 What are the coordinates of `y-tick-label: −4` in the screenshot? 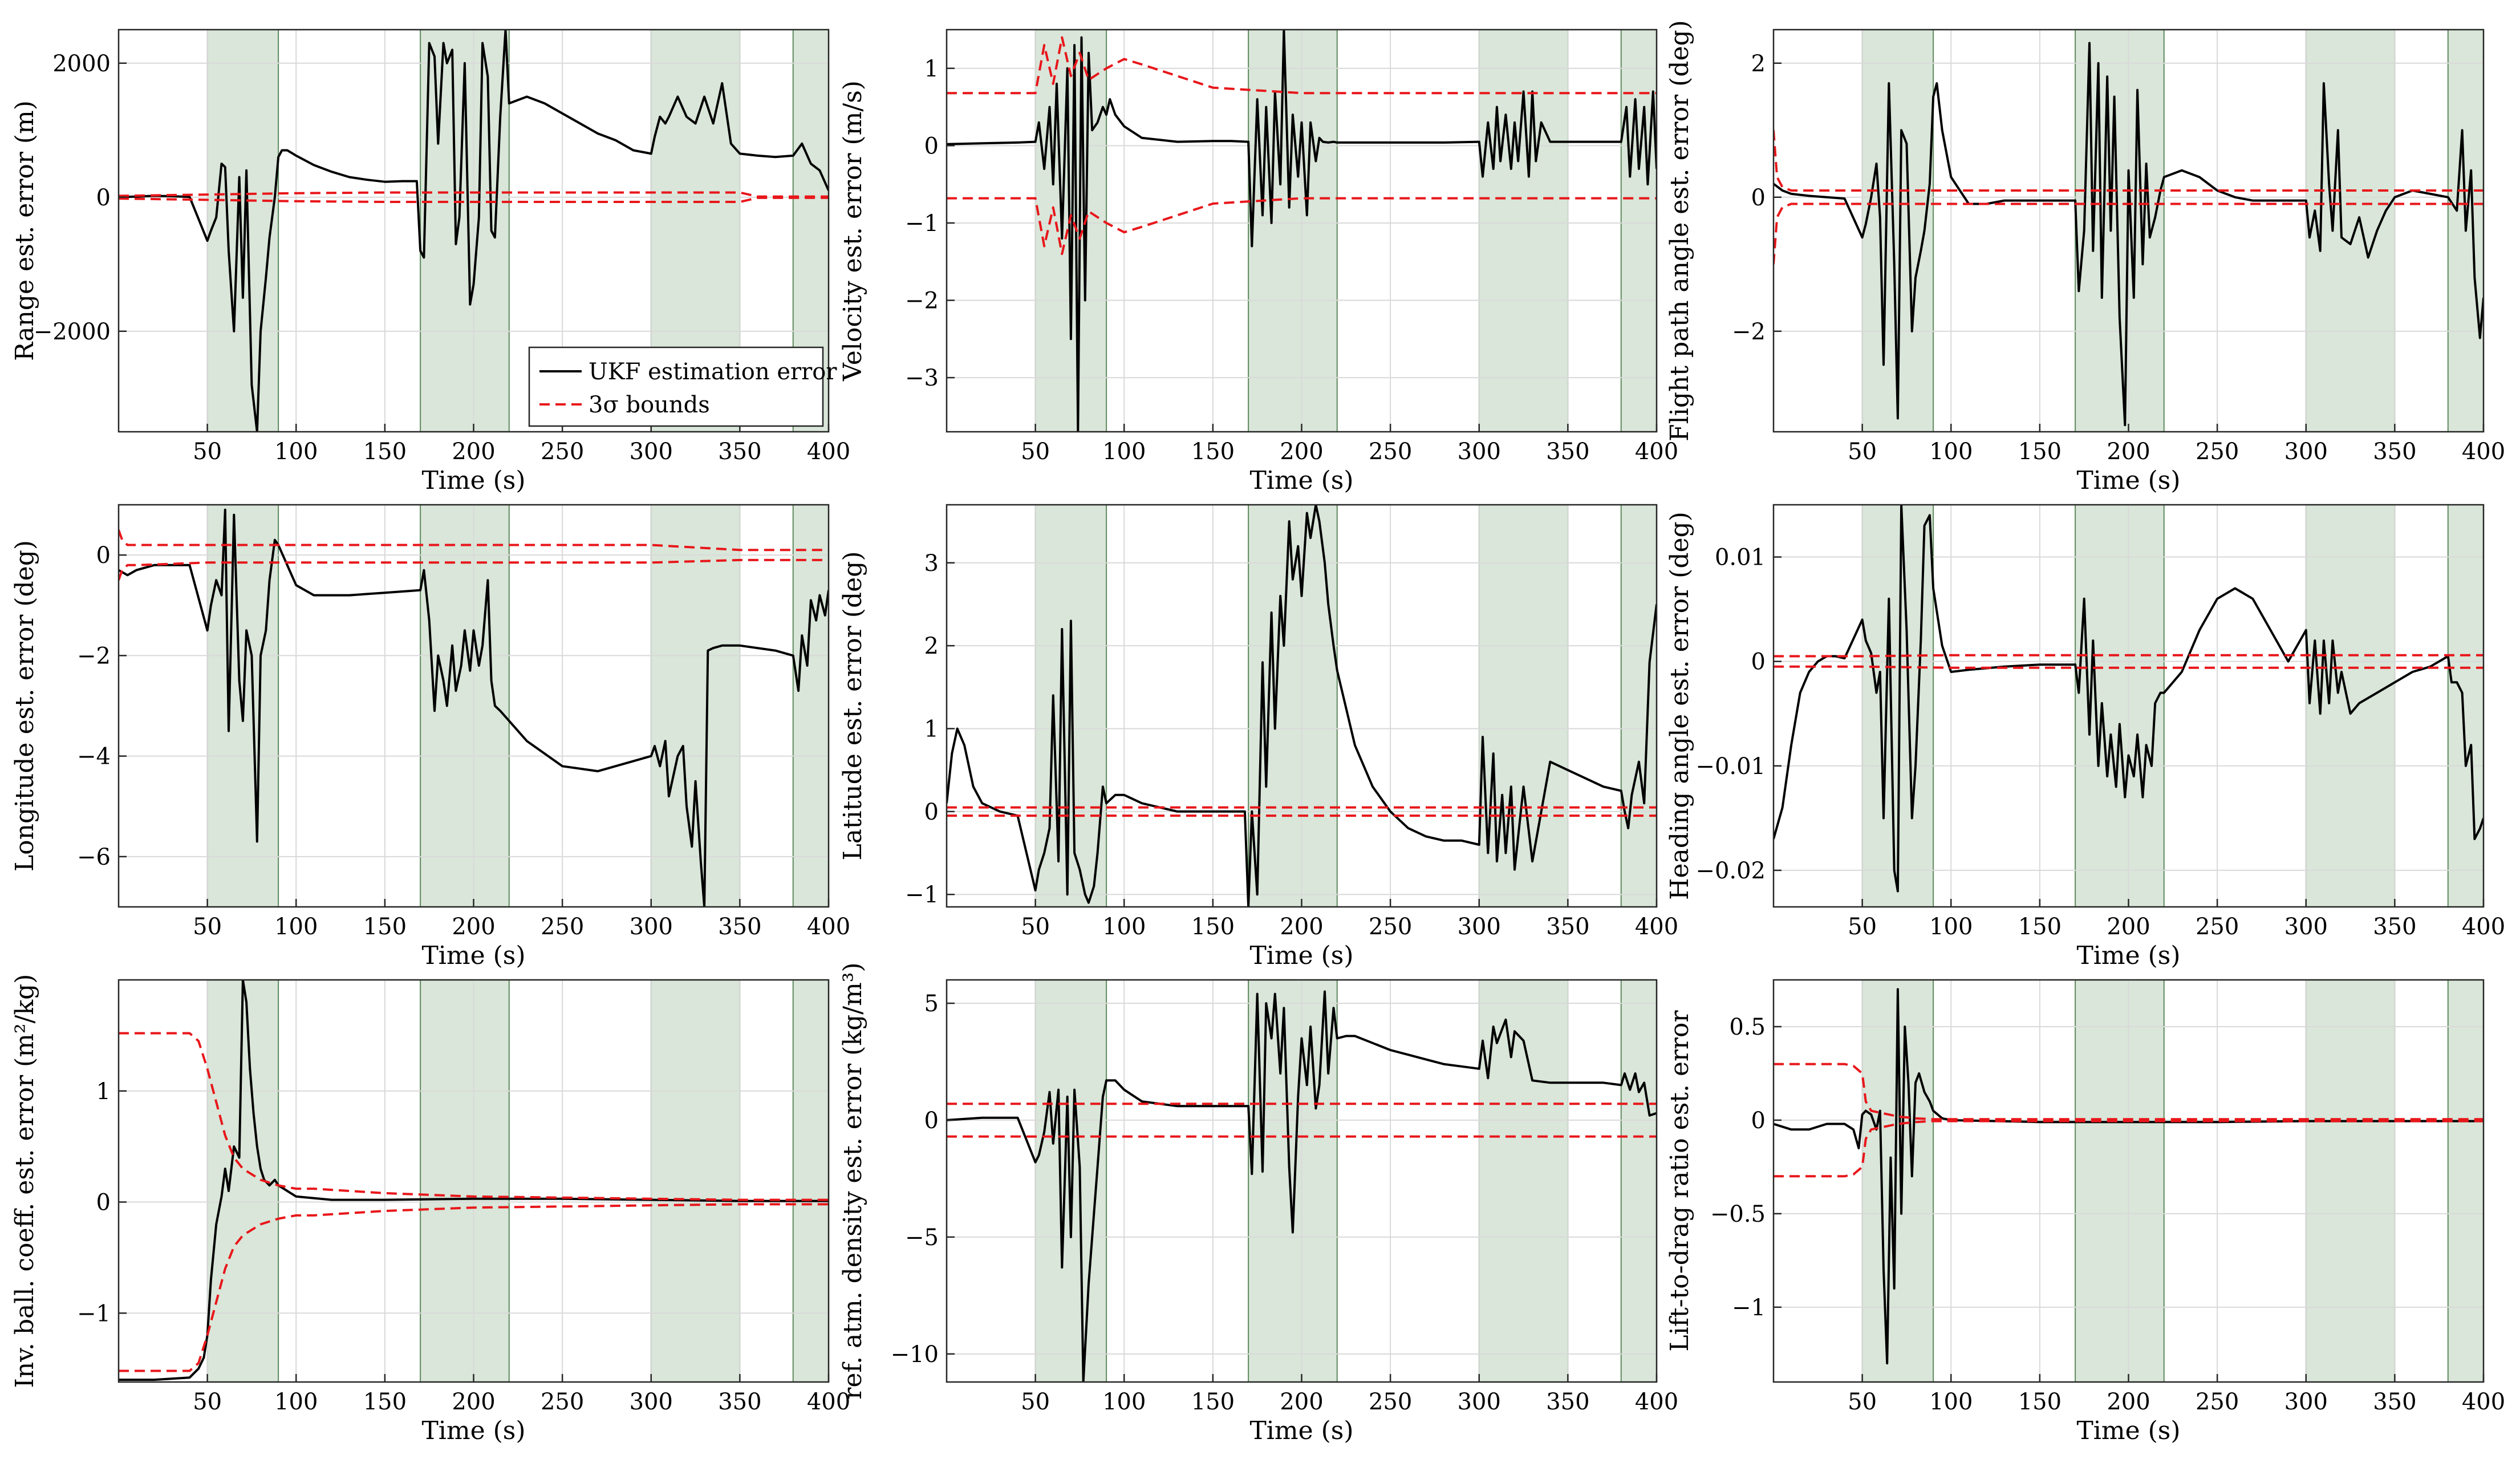 It's located at (94, 757).